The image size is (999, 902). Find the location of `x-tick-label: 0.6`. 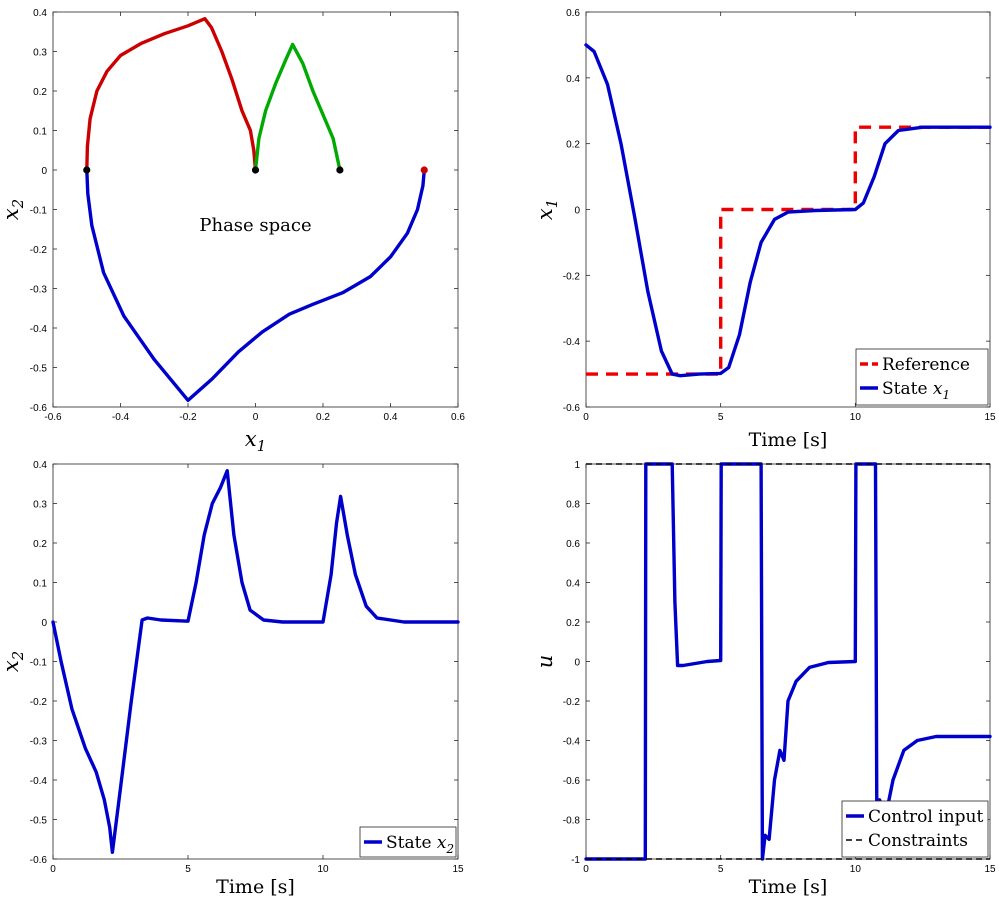

x-tick-label: 0.6 is located at coordinates (458, 417).